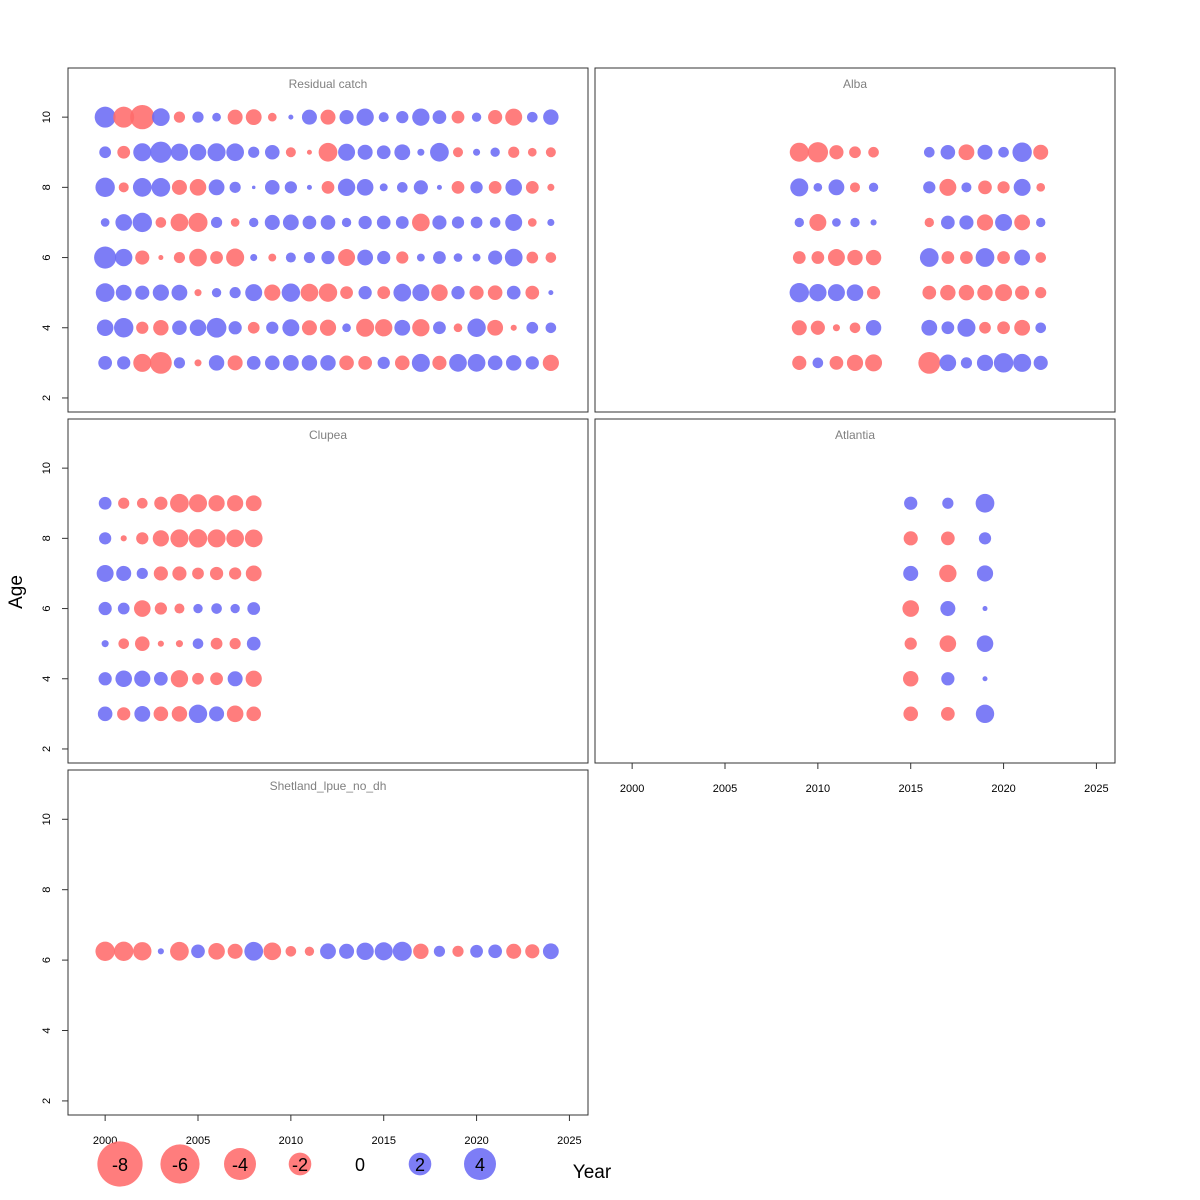 This screenshot has height=1200, width=1200. I want to click on panel-frame, so click(855, 591).